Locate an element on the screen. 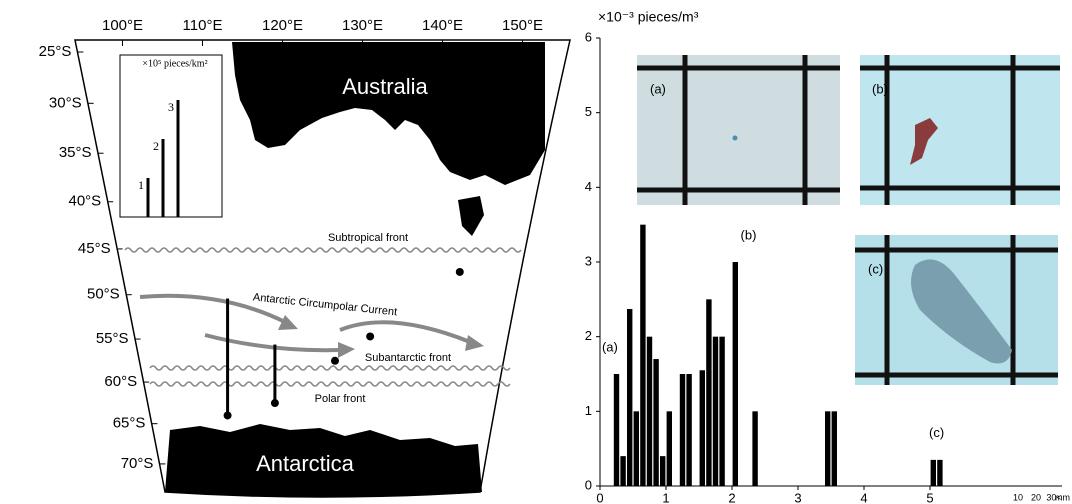 The image size is (1072, 504). inset-unit: ×10⁵ pieces/km² is located at coordinates (174, 63).